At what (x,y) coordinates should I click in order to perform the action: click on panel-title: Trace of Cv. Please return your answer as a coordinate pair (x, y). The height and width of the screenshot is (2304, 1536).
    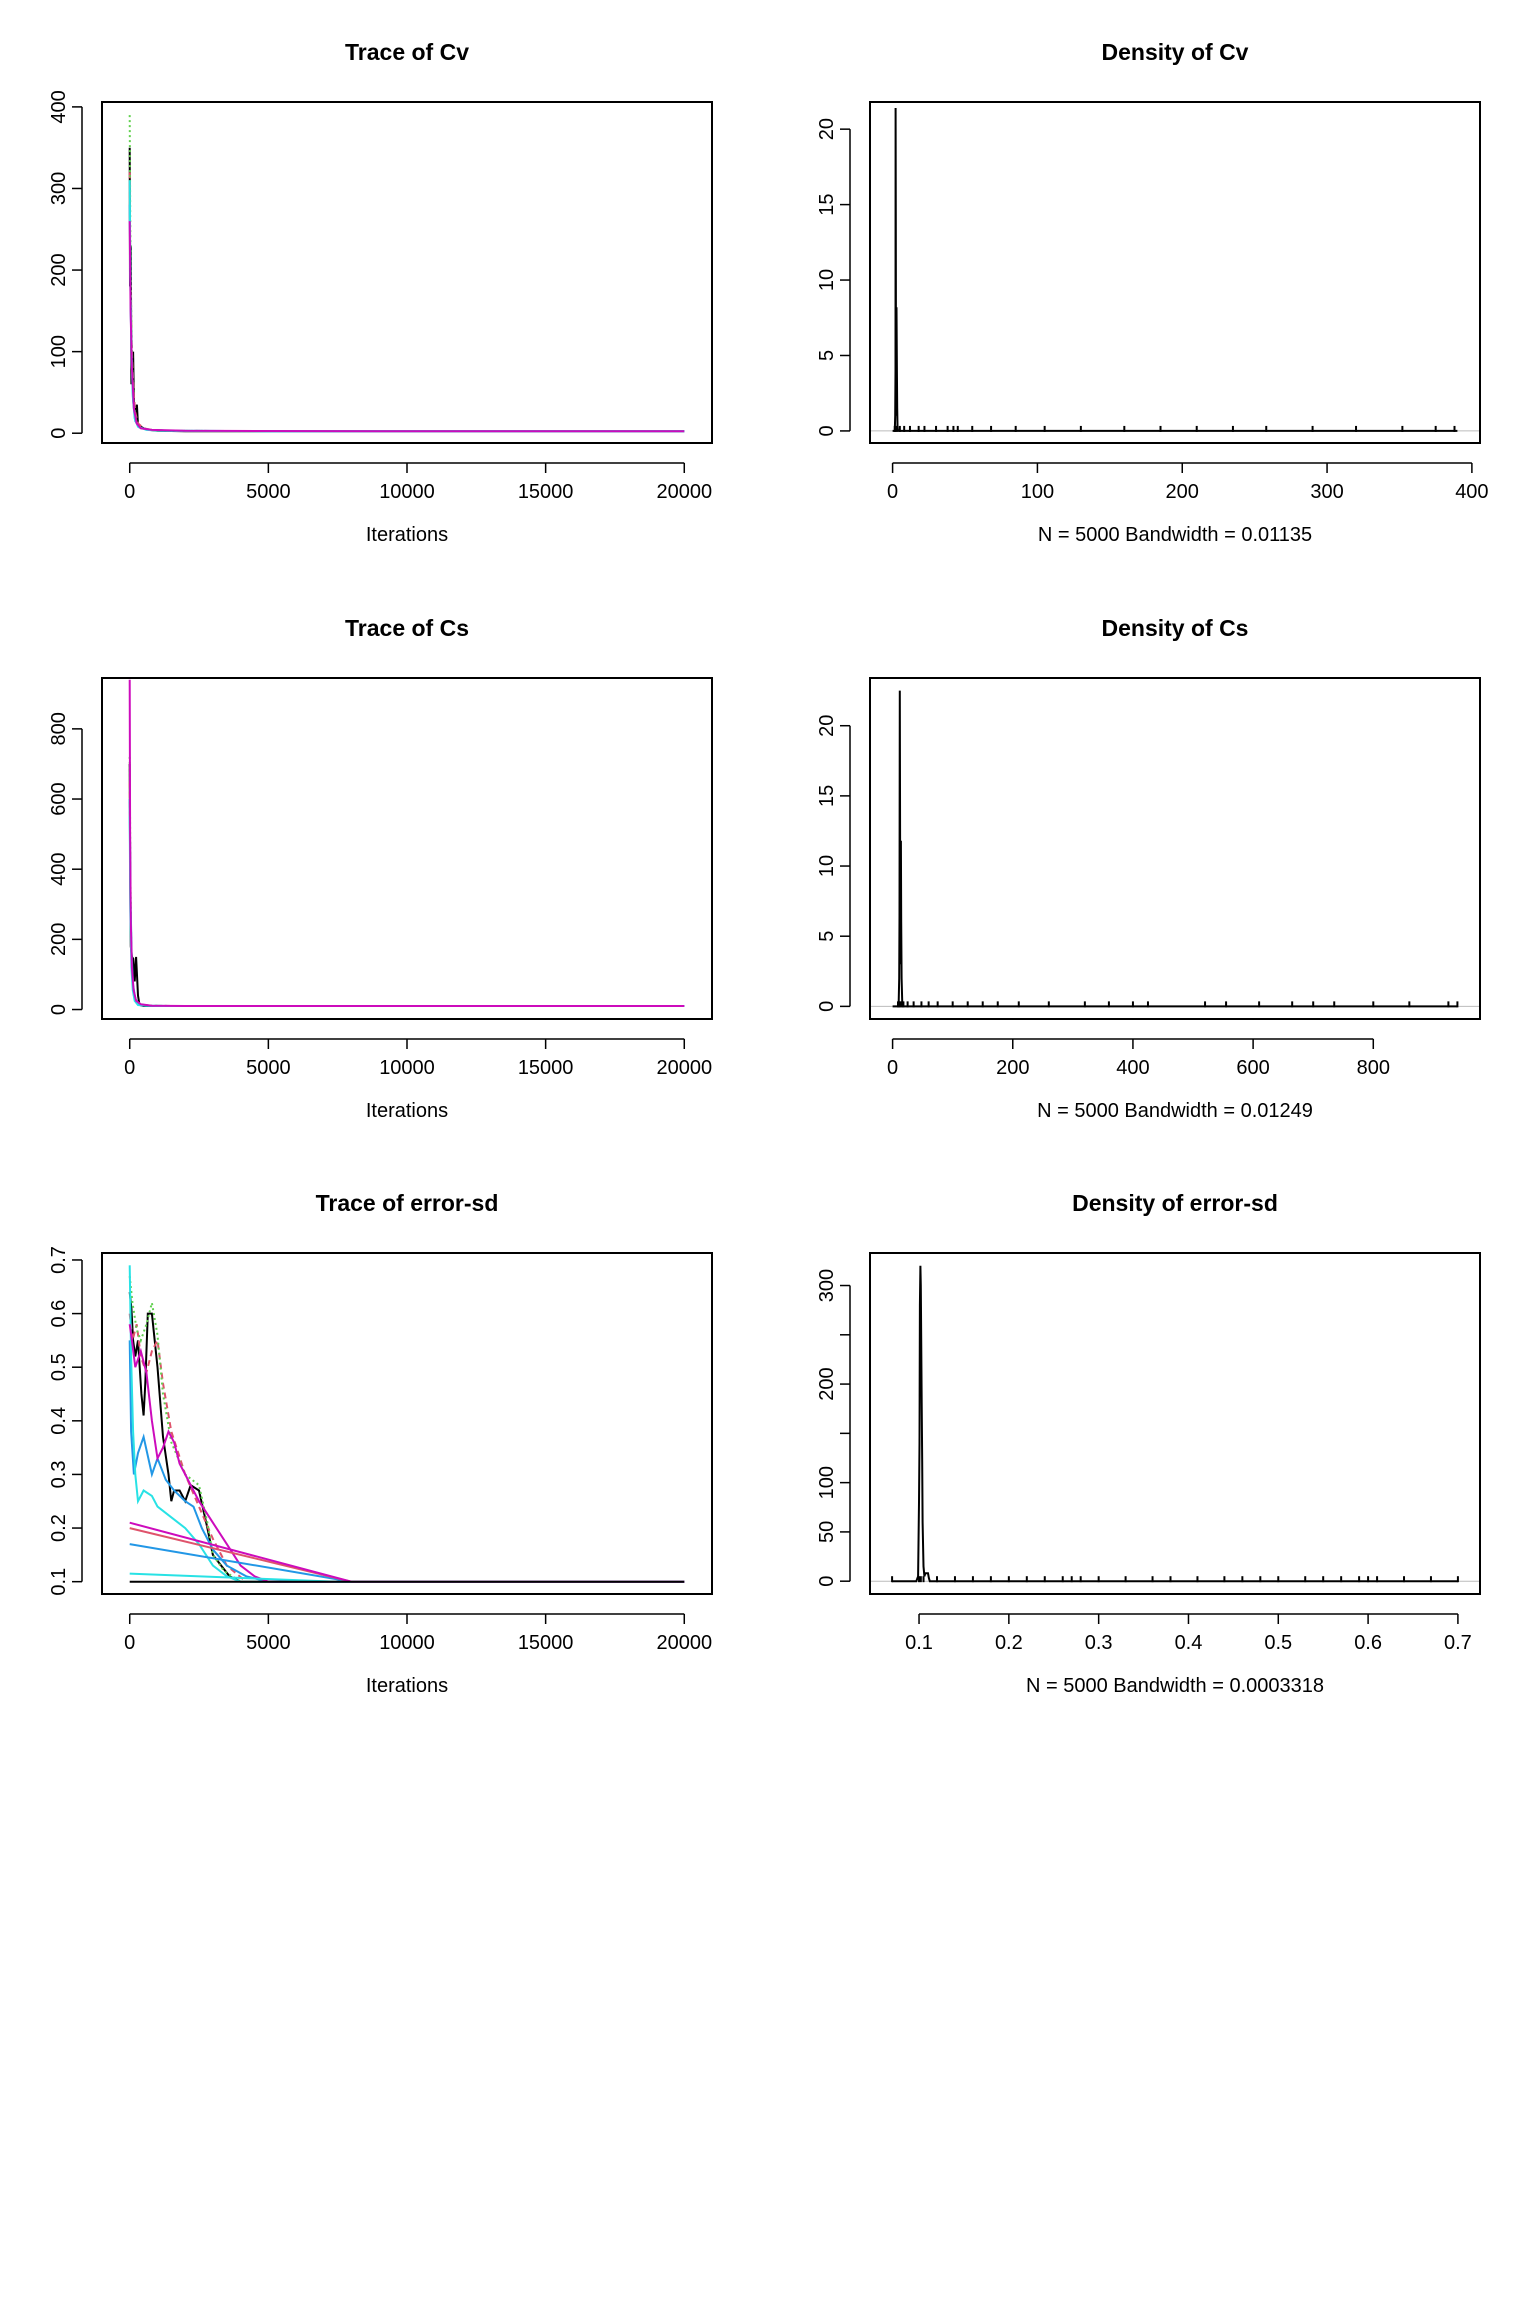
    Looking at the image, I should click on (407, 52).